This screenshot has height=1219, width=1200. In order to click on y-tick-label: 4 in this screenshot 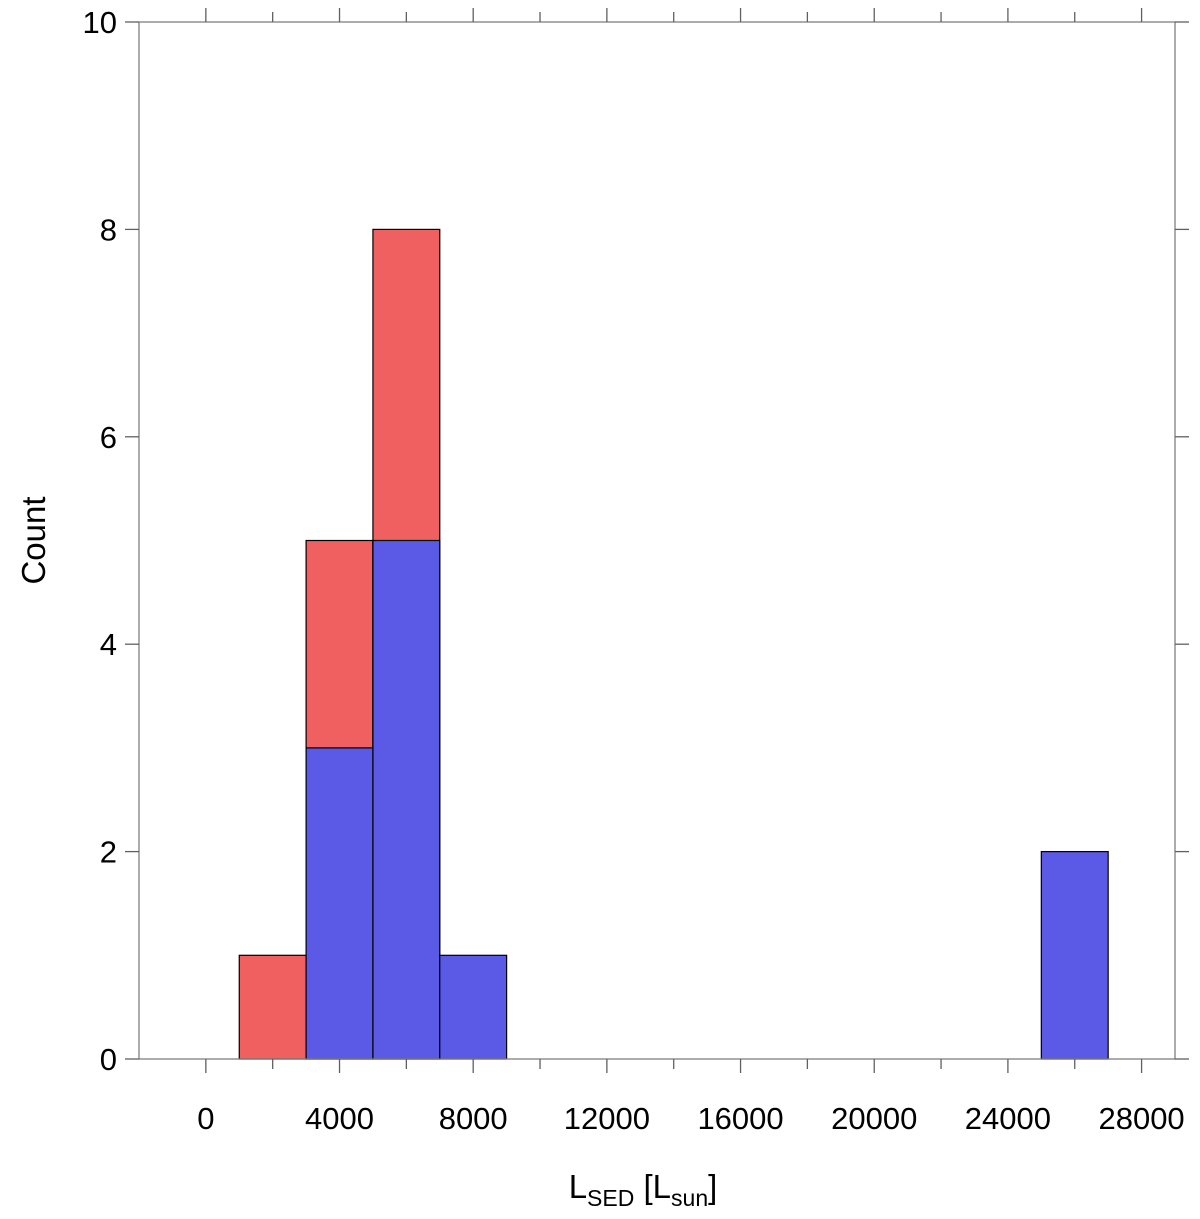, I will do `click(108, 644)`.